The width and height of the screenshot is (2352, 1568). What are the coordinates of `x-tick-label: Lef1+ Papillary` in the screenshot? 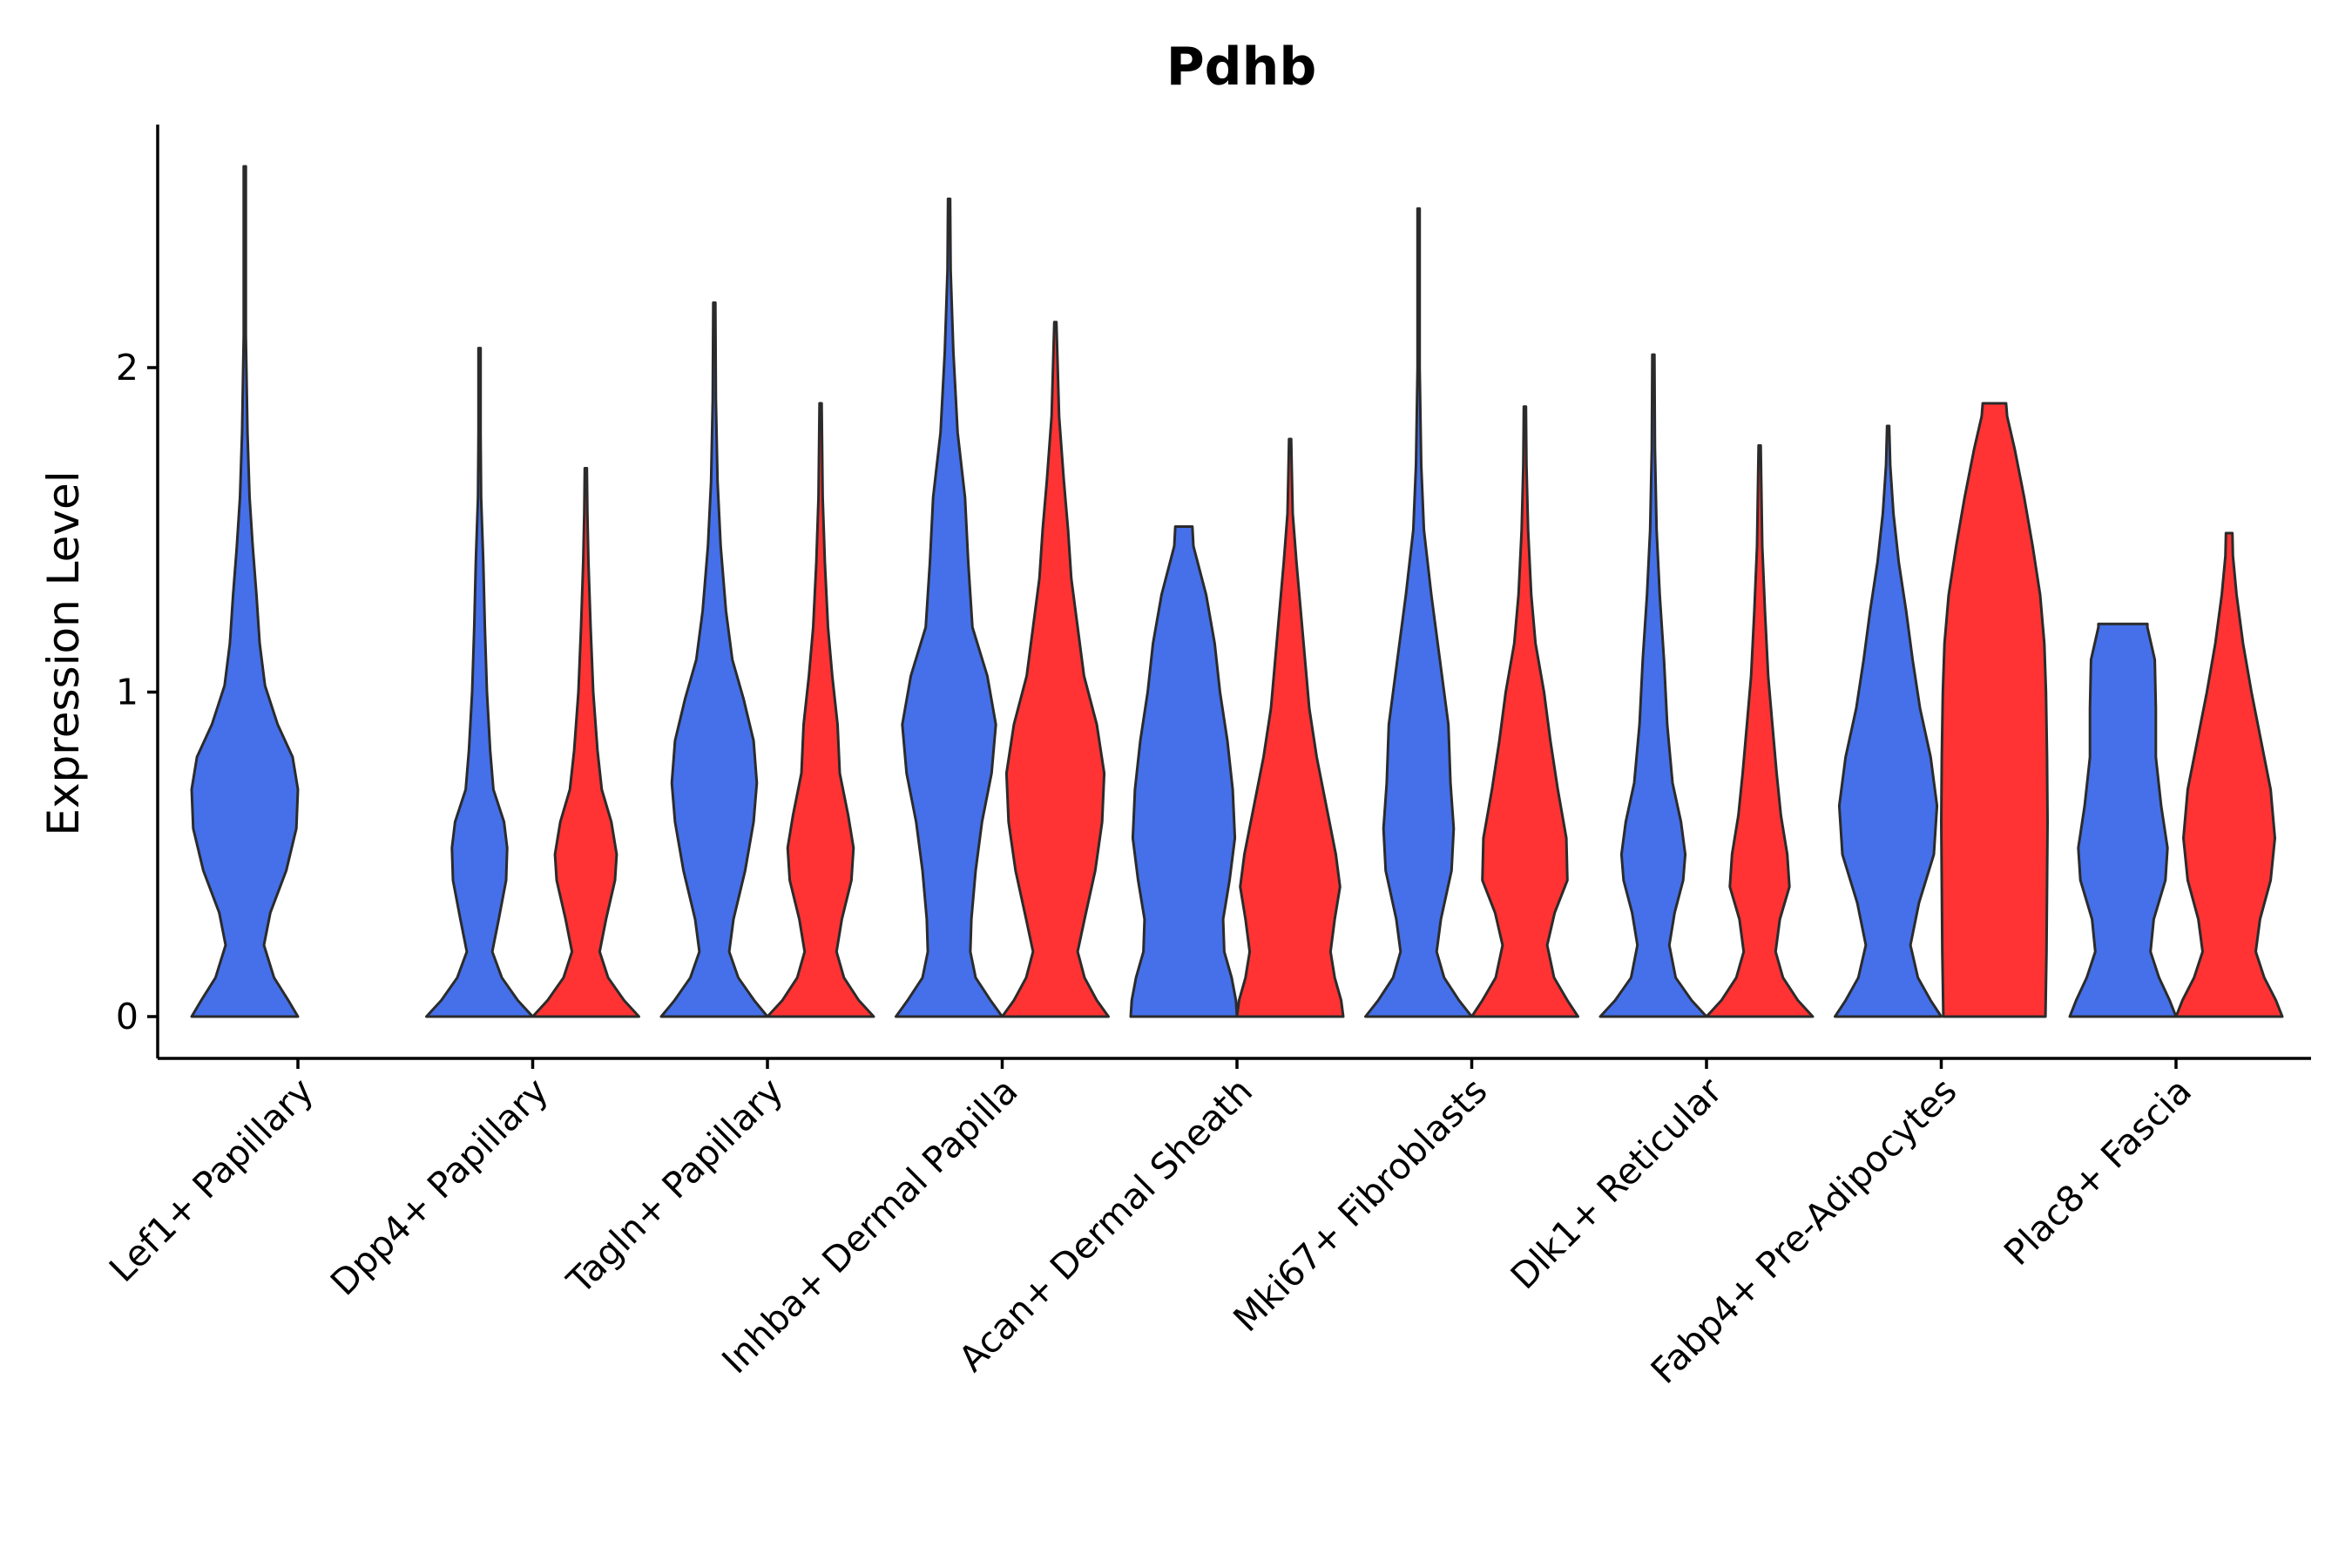 It's located at (211, 1180).